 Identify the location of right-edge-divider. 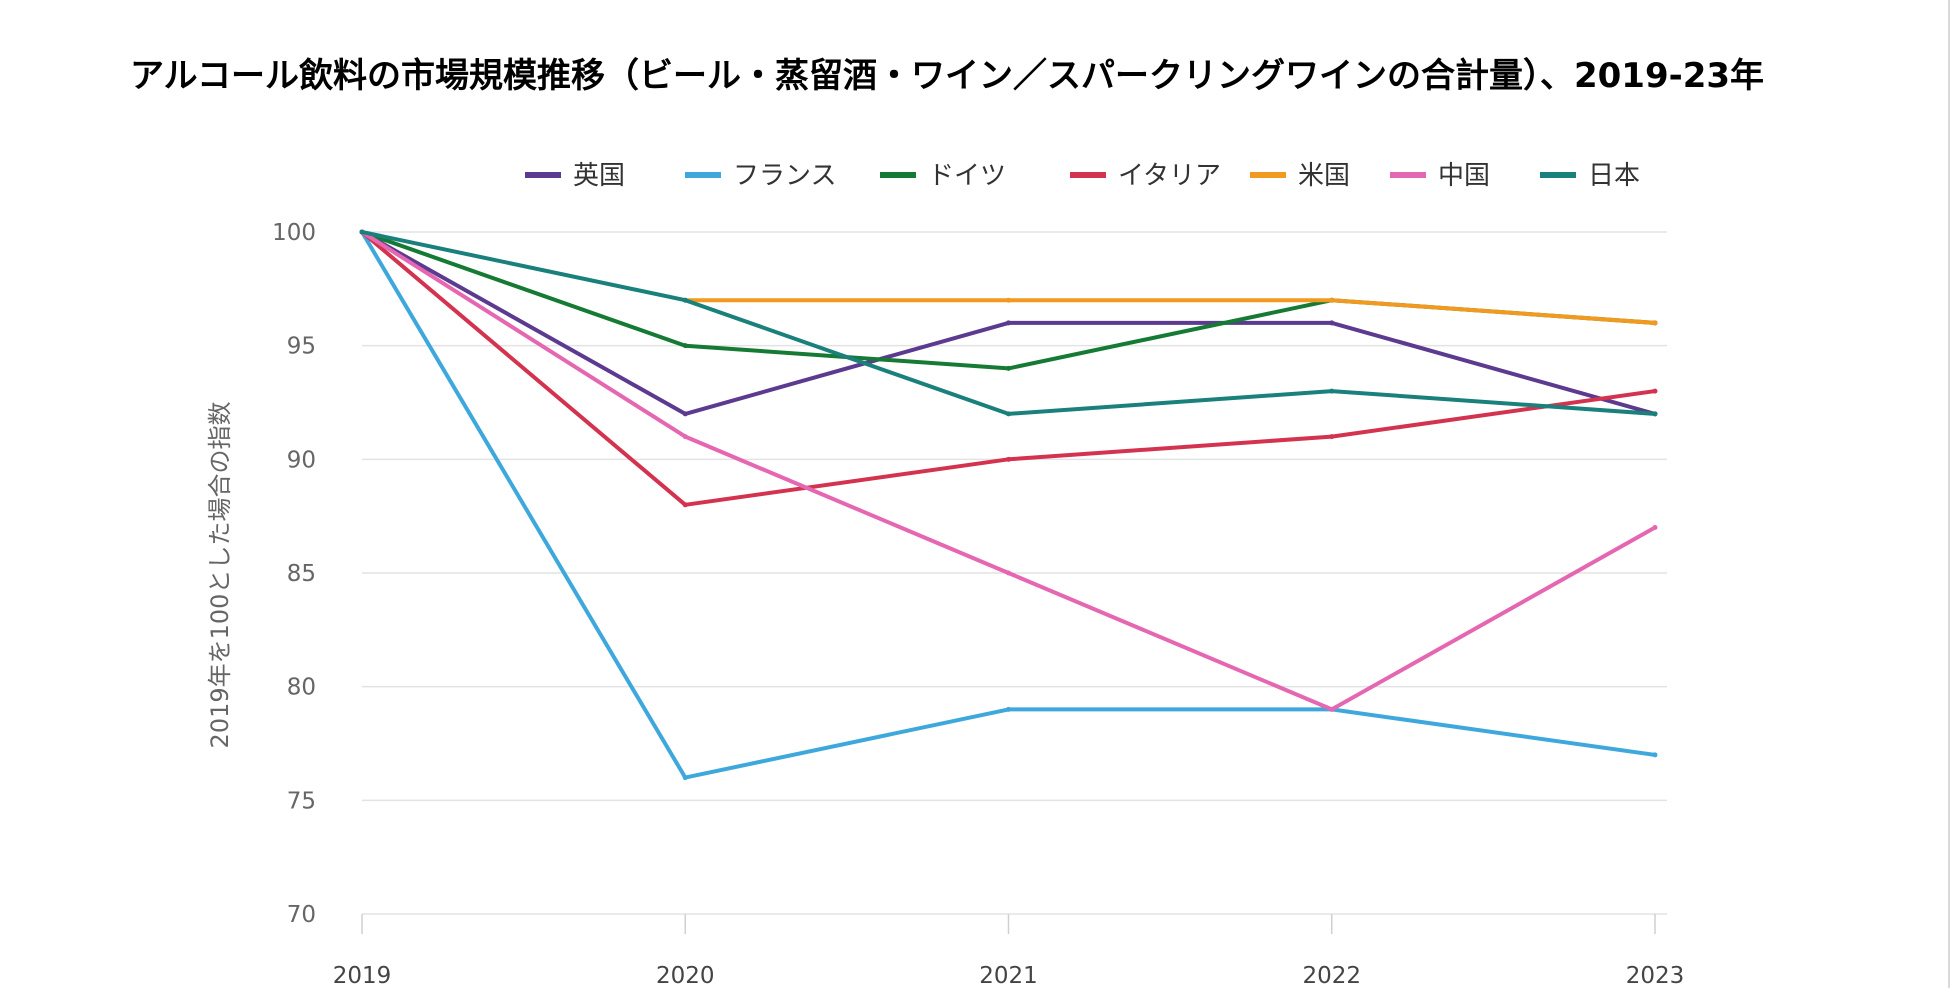
(1949, 494).